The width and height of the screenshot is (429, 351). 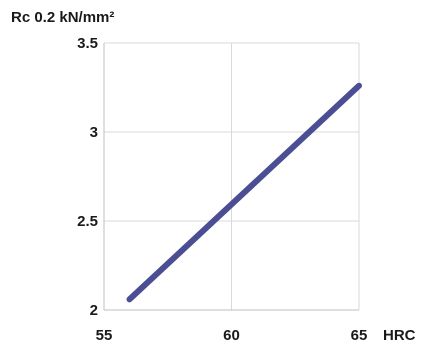 I want to click on y-tick-label: 2, so click(x=94, y=310).